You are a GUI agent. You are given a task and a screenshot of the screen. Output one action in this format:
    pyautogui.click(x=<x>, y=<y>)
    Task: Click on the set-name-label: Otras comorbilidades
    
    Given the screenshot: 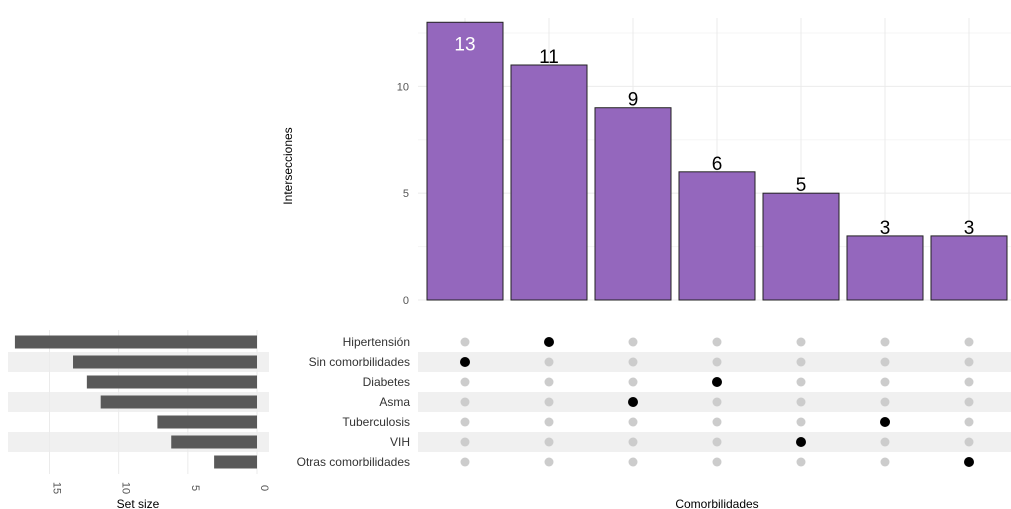 What is the action you would take?
    pyautogui.click(x=353, y=462)
    